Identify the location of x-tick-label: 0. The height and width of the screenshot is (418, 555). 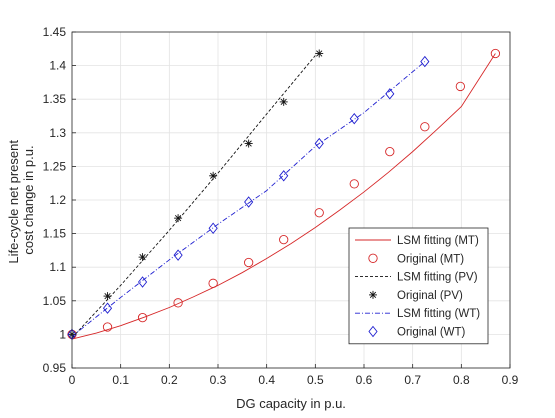
(72, 380).